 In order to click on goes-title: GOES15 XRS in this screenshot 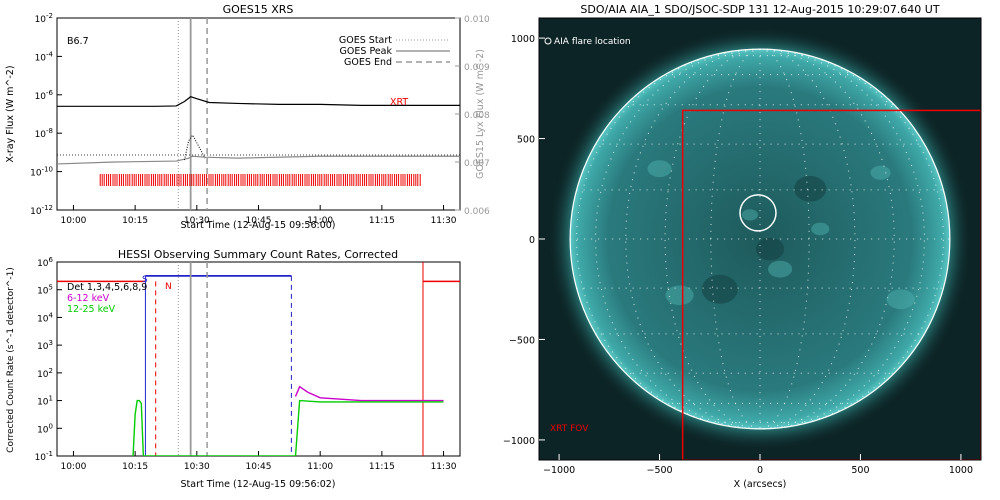, I will do `click(258, 9)`.